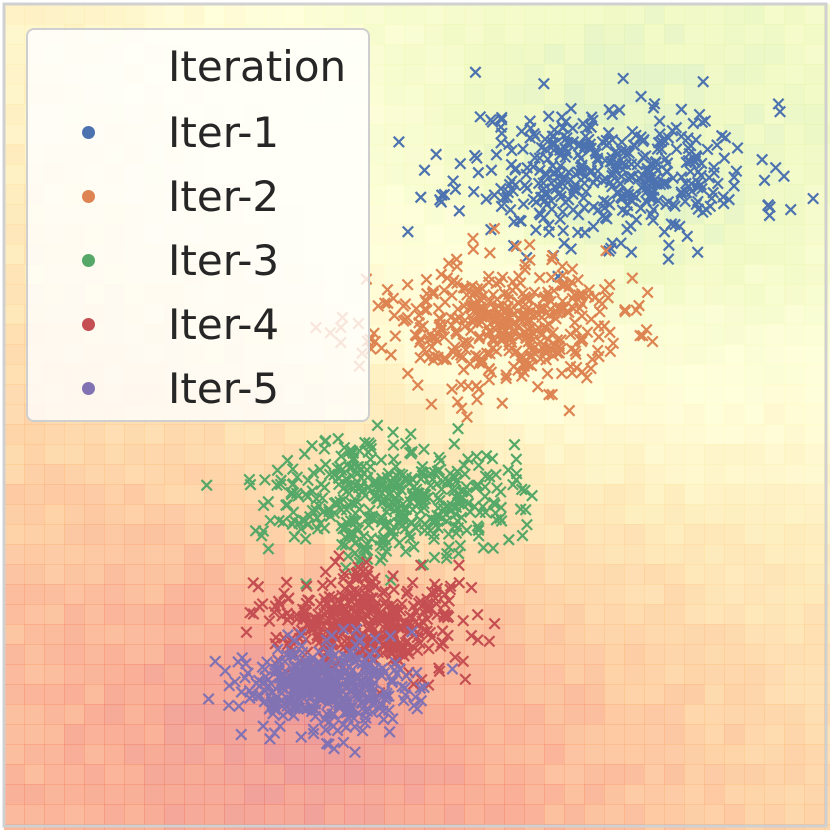 The width and height of the screenshot is (830, 830). I want to click on legend-marker, so click(88, 260).